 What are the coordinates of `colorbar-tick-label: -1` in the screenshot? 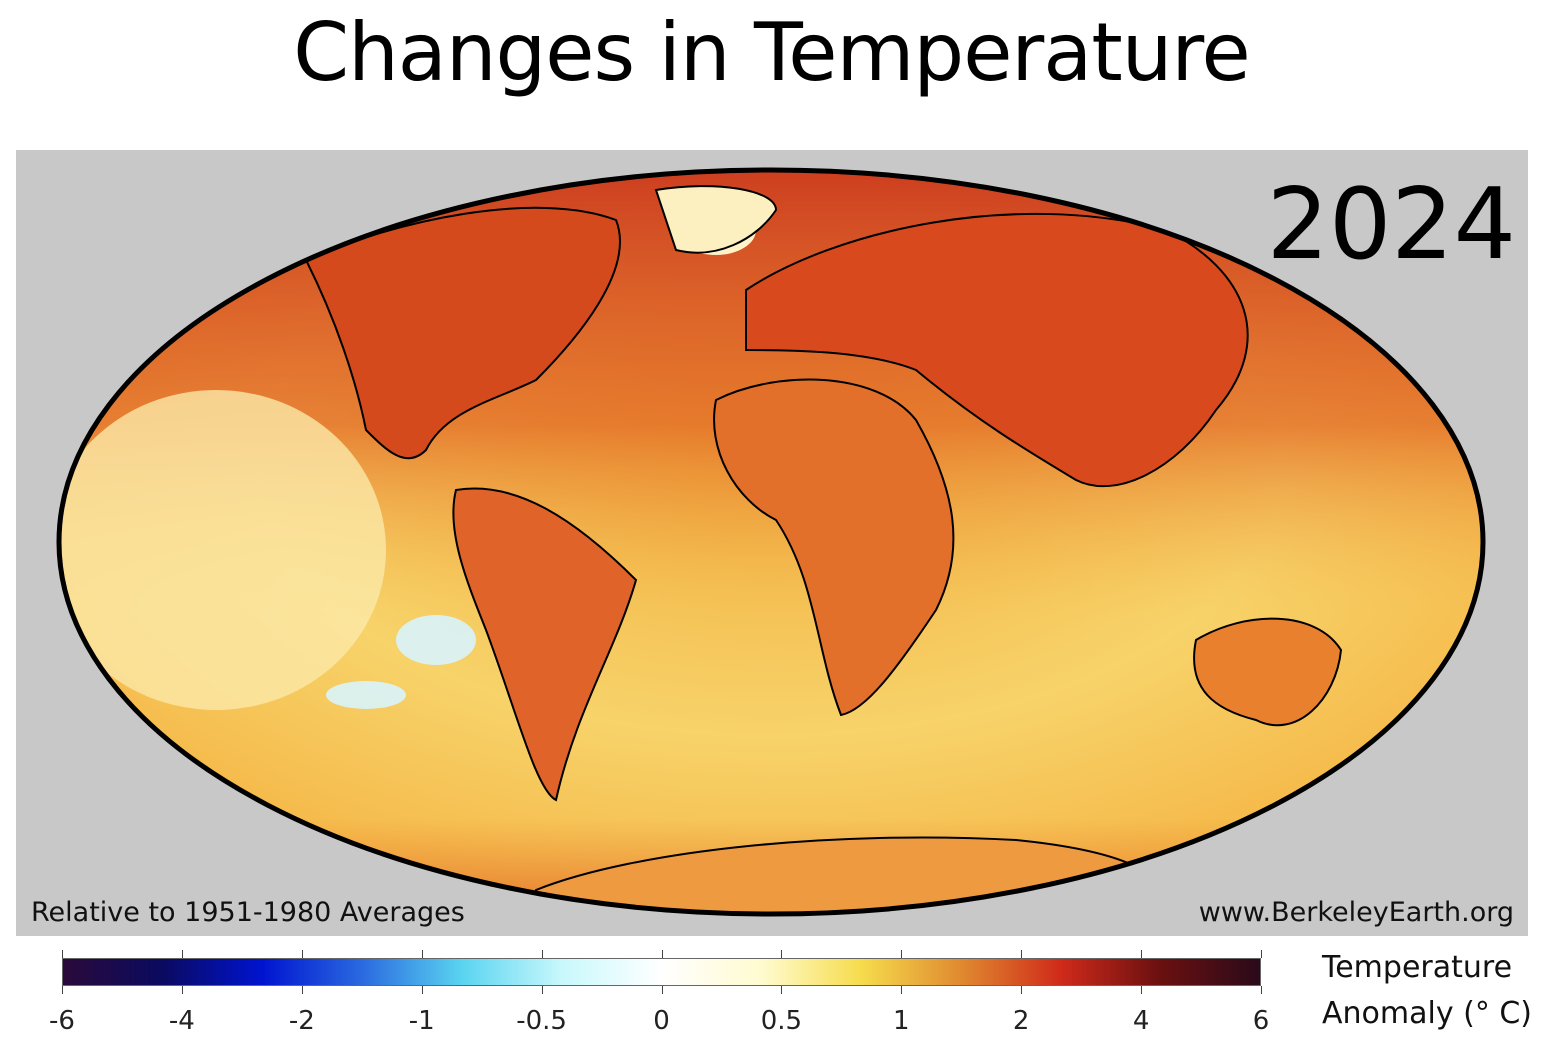 It's located at (421, 1021).